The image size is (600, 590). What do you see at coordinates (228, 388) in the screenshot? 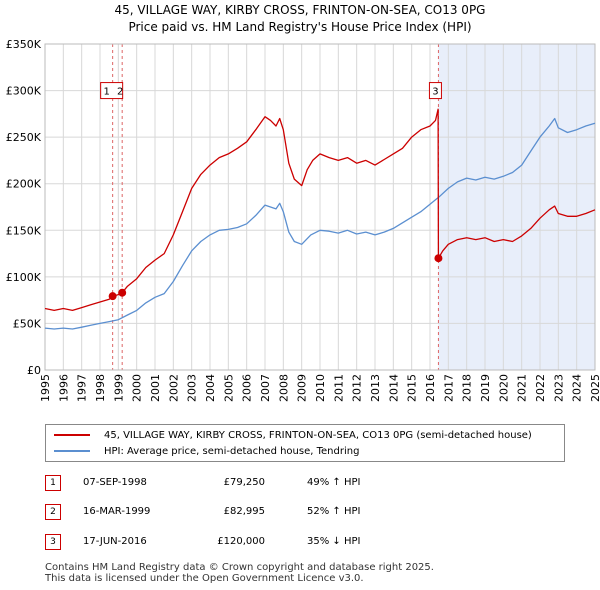
I see `x-tick-label: 2005` at bounding box center [228, 388].